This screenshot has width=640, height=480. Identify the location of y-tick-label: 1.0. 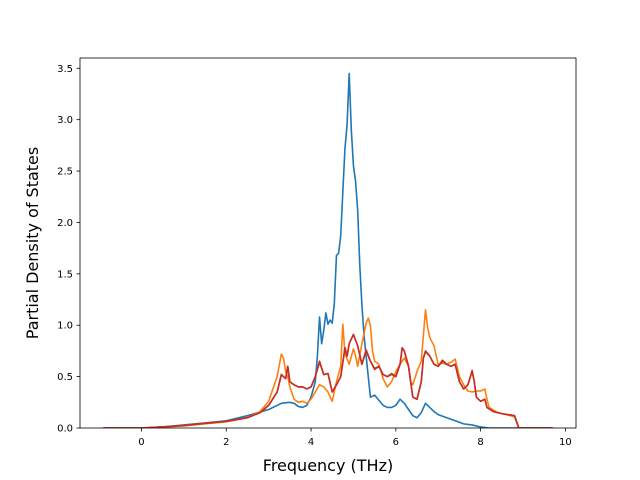
(65, 326).